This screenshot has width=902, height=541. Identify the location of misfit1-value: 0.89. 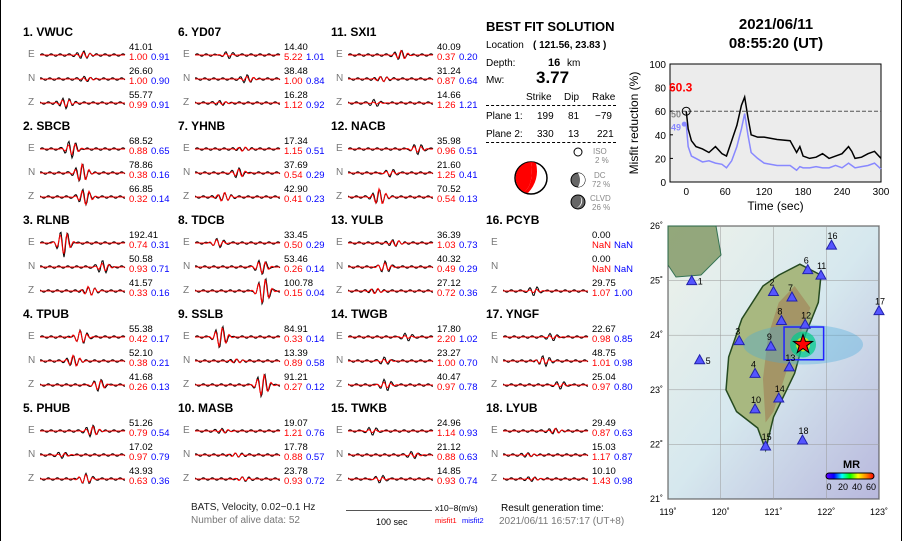
(293, 363).